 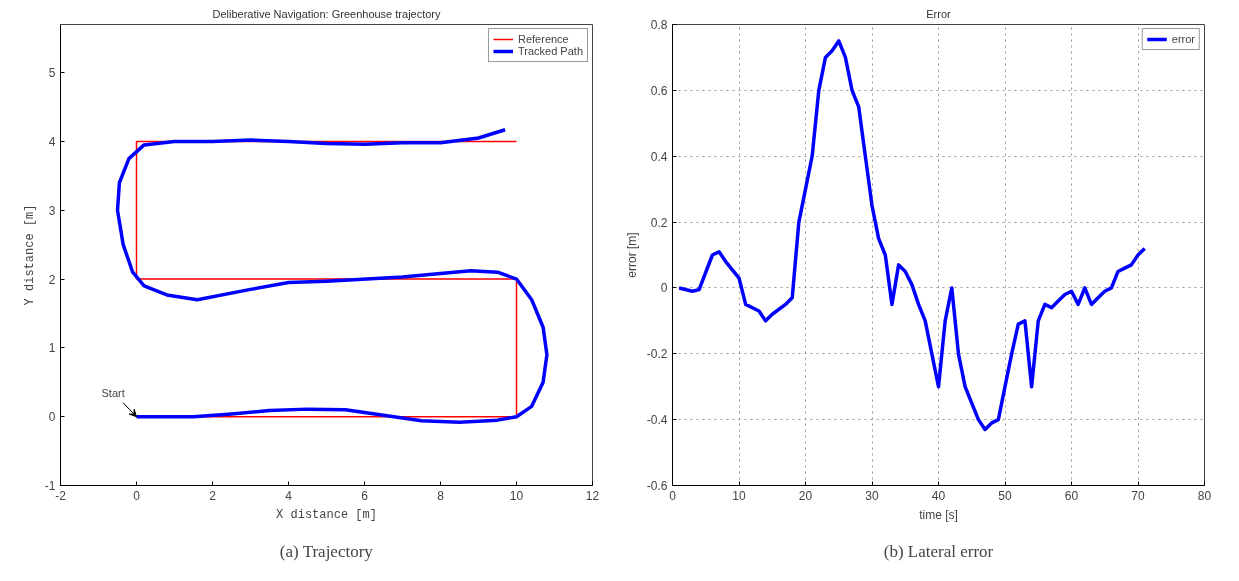 What do you see at coordinates (326, 514) in the screenshot?
I see `x-axis-title: X distance [m]` at bounding box center [326, 514].